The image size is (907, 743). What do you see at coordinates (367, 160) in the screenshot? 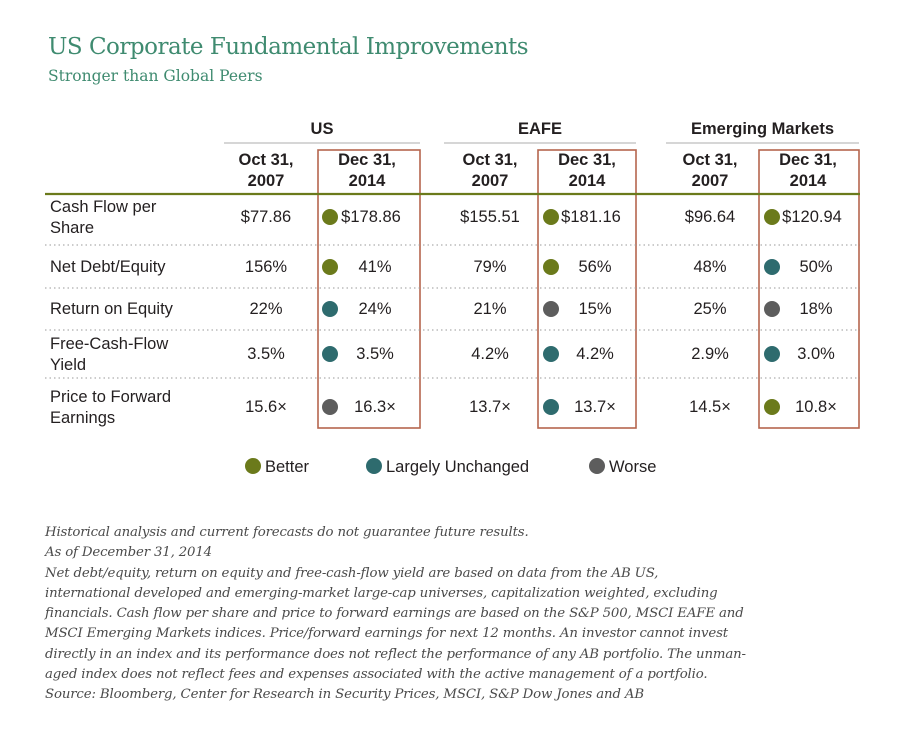
I see `col-header-2014-us: Dec 31,` at bounding box center [367, 160].